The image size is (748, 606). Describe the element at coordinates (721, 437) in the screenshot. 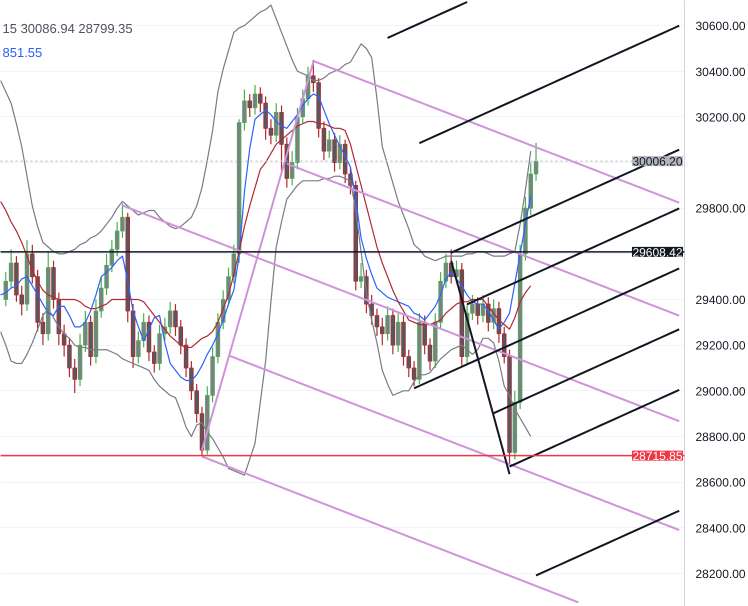

I see `y-tick-label: 28800.00` at that location.